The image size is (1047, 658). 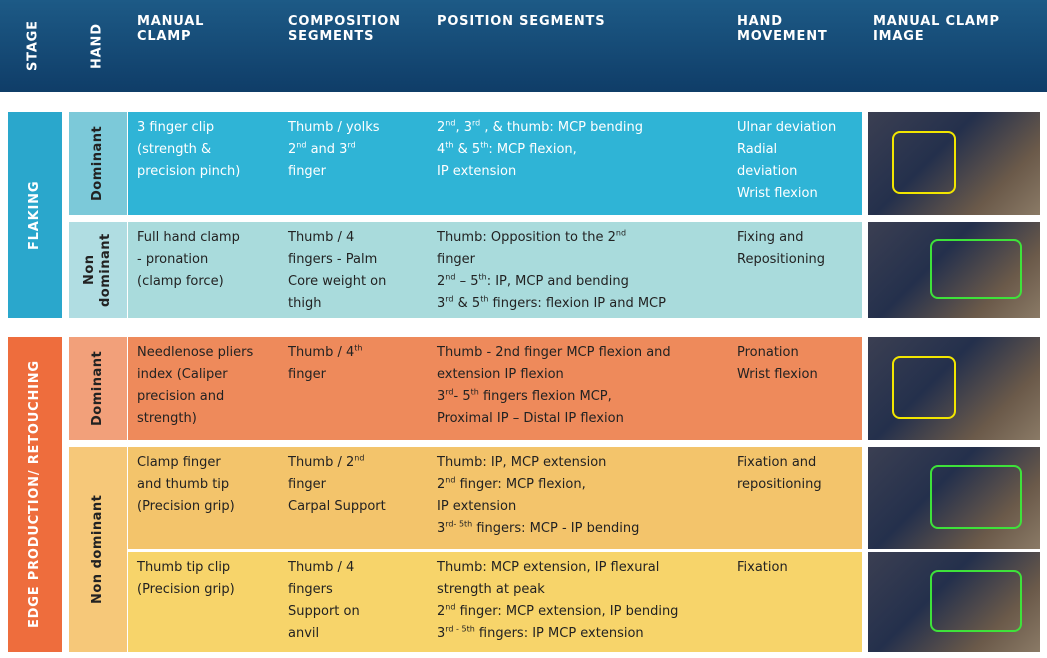 I want to click on header-label: STAGE, so click(x=33, y=46).